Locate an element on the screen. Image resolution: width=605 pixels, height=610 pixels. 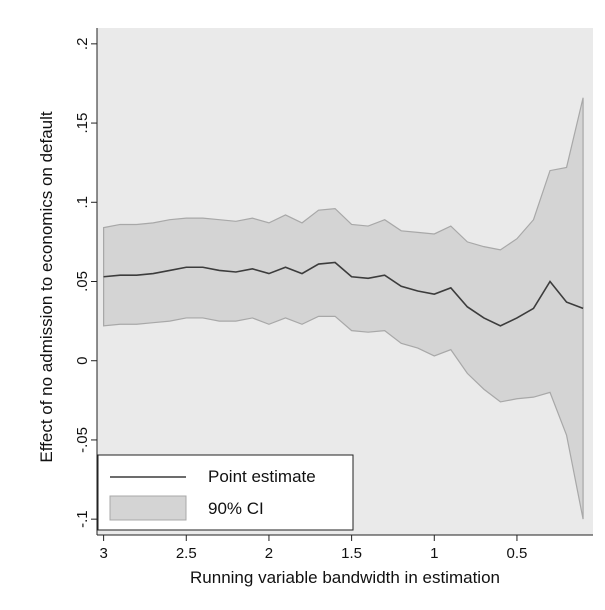
x-axis-title: Running variable bandwidth in estimation is located at coordinates (345, 577).